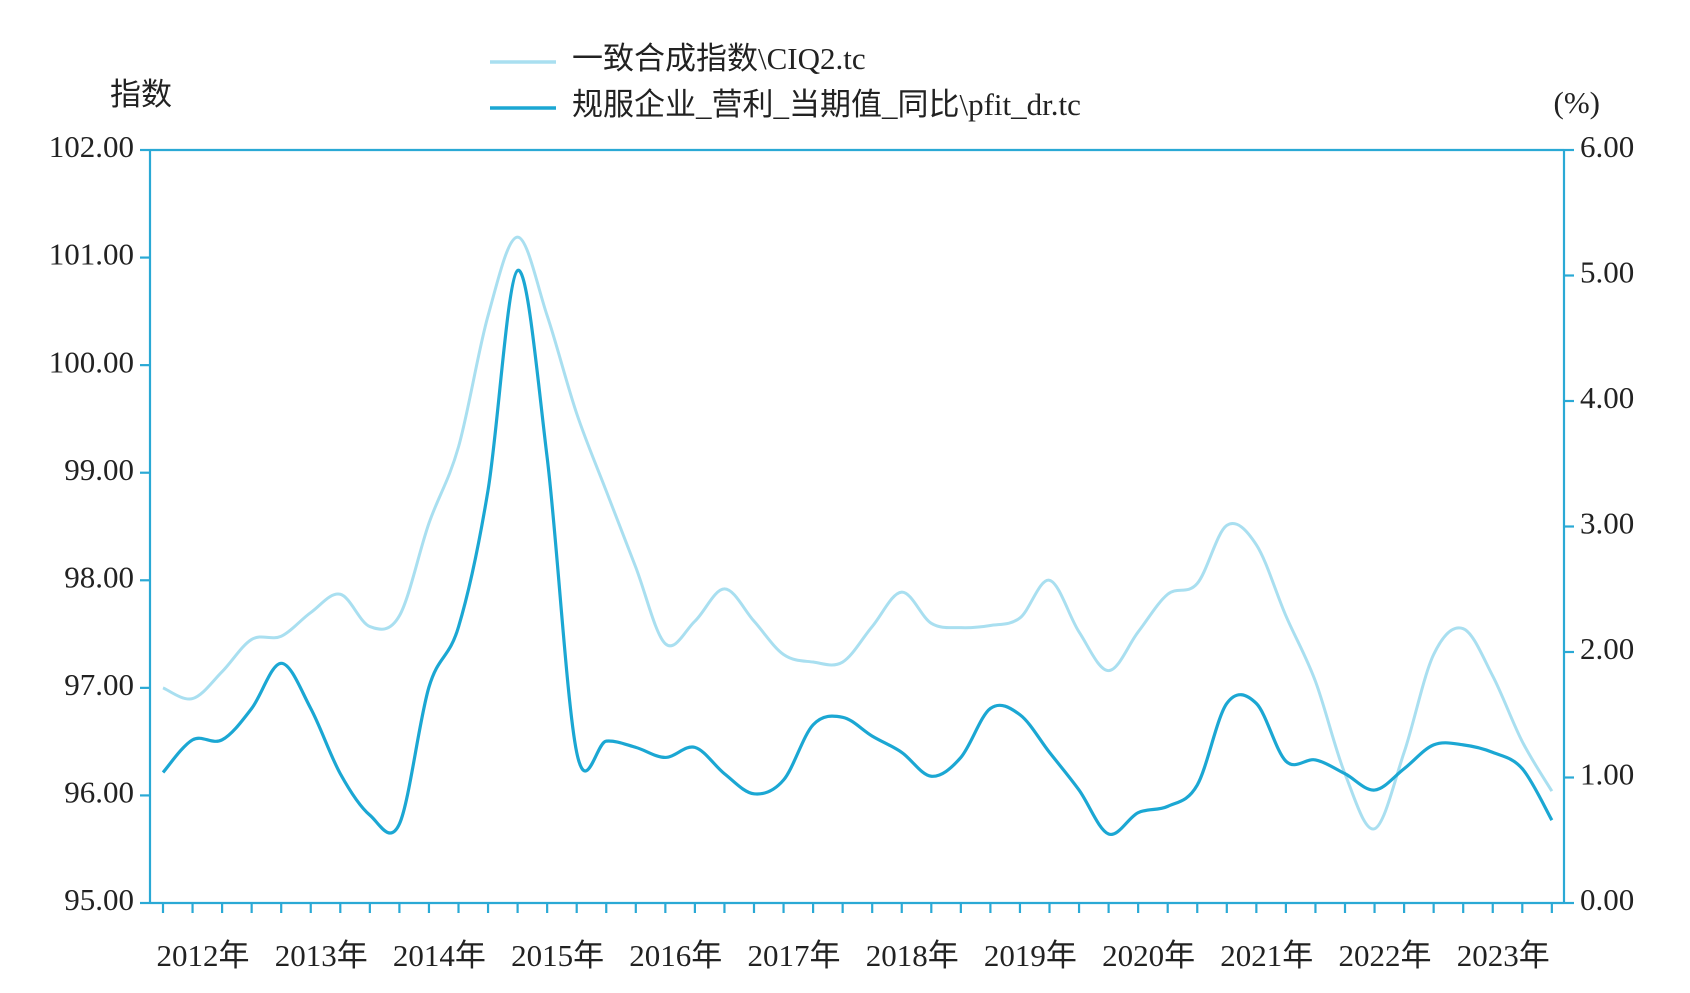 This screenshot has width=1690, height=993. What do you see at coordinates (912, 955) in the screenshot?
I see `x-tick-label: 2018年` at bounding box center [912, 955].